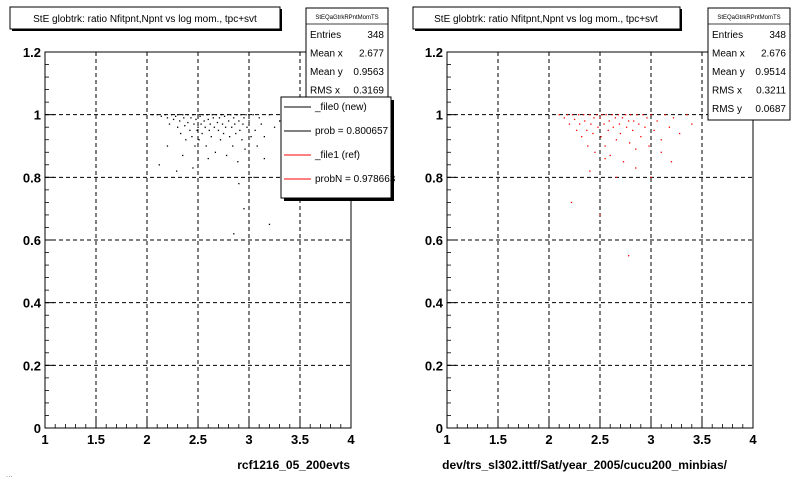 Image resolution: width=800 pixels, height=480 pixels. What do you see at coordinates (337, 155) in the screenshot?
I see `legend-label: _file1 (ref)` at bounding box center [337, 155].